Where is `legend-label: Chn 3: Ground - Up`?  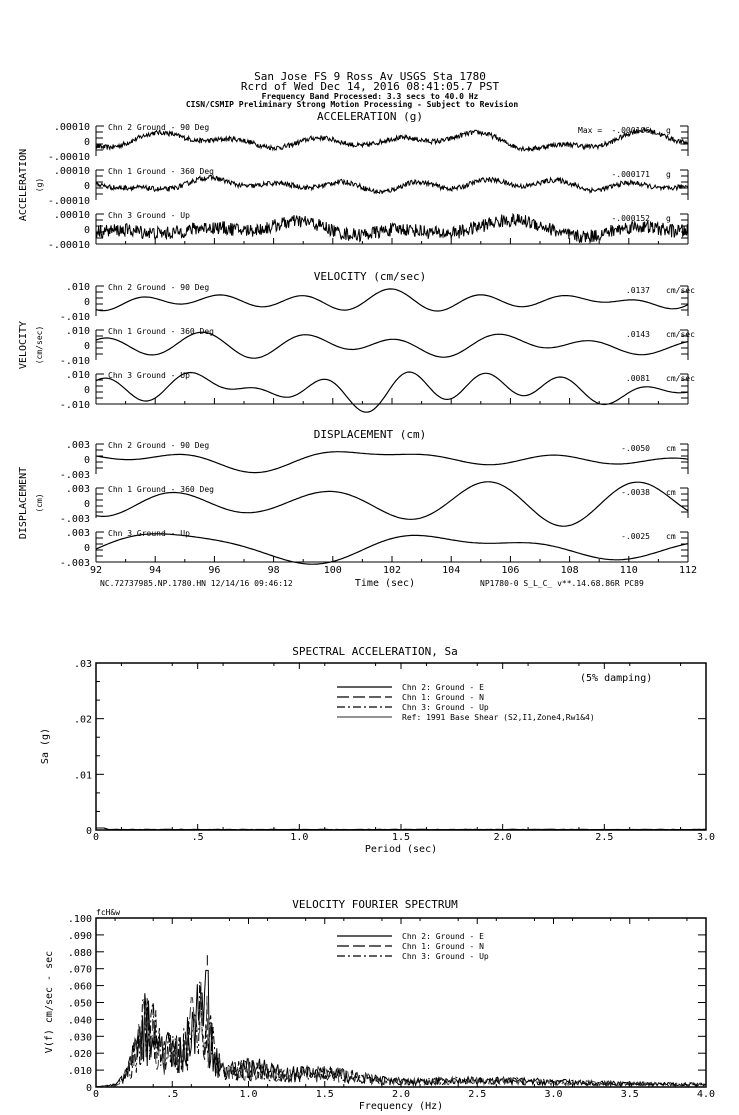
legend-label: Chn 3: Ground - Up is located at coordinates (445, 707).